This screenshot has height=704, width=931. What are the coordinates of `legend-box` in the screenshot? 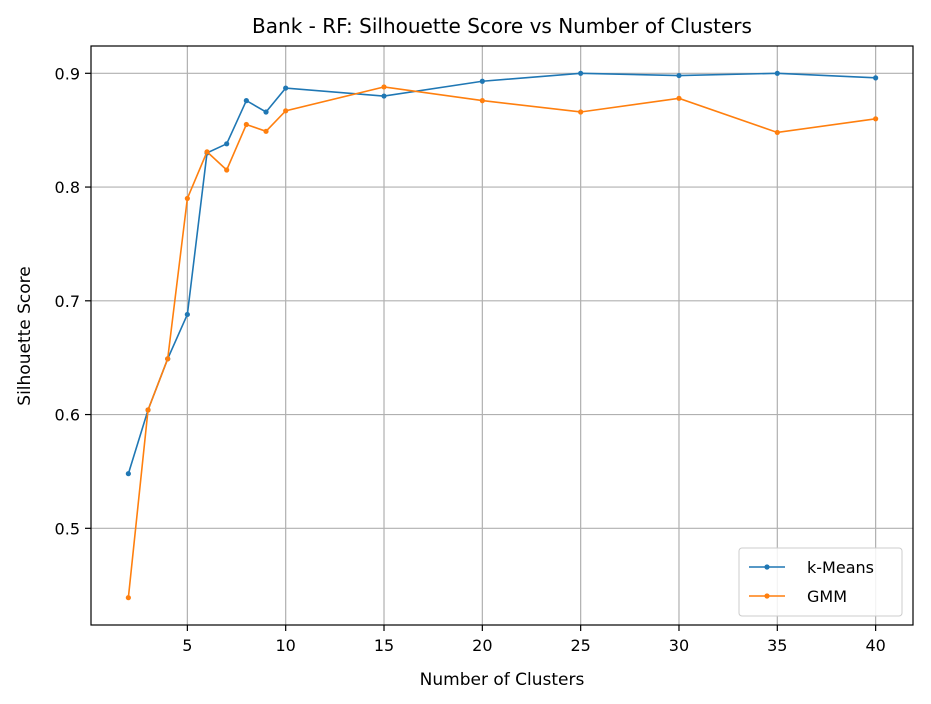 It's located at (820, 582).